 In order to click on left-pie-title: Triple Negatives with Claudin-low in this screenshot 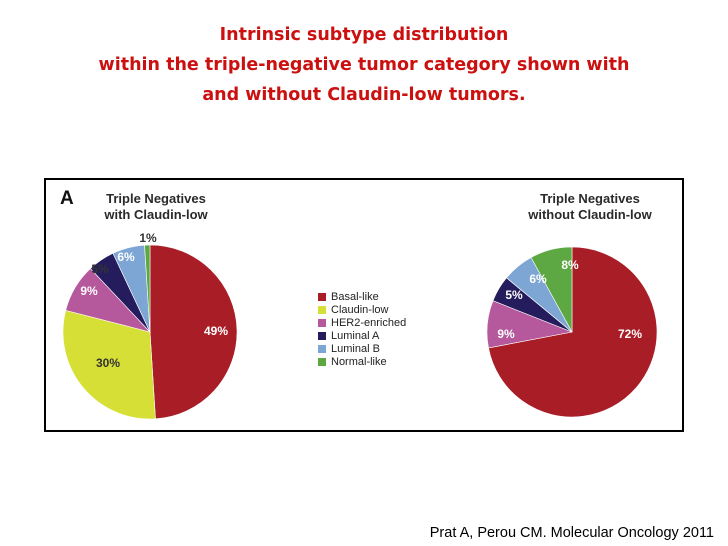, I will do `click(156, 207)`.